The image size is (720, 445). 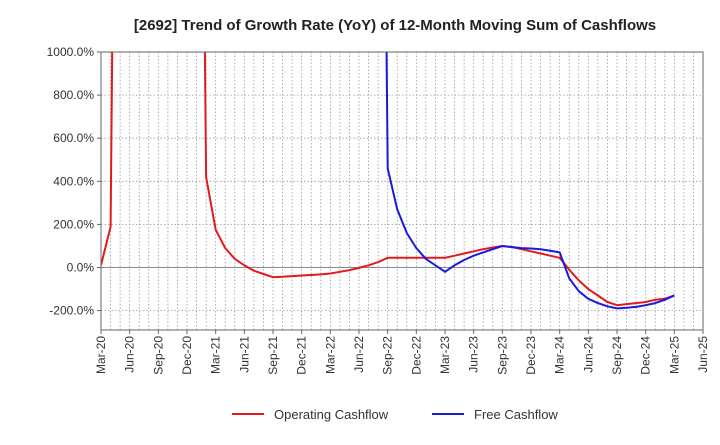 What do you see at coordinates (73, 95) in the screenshot?
I see `y-tick-label: 800.0%` at bounding box center [73, 95].